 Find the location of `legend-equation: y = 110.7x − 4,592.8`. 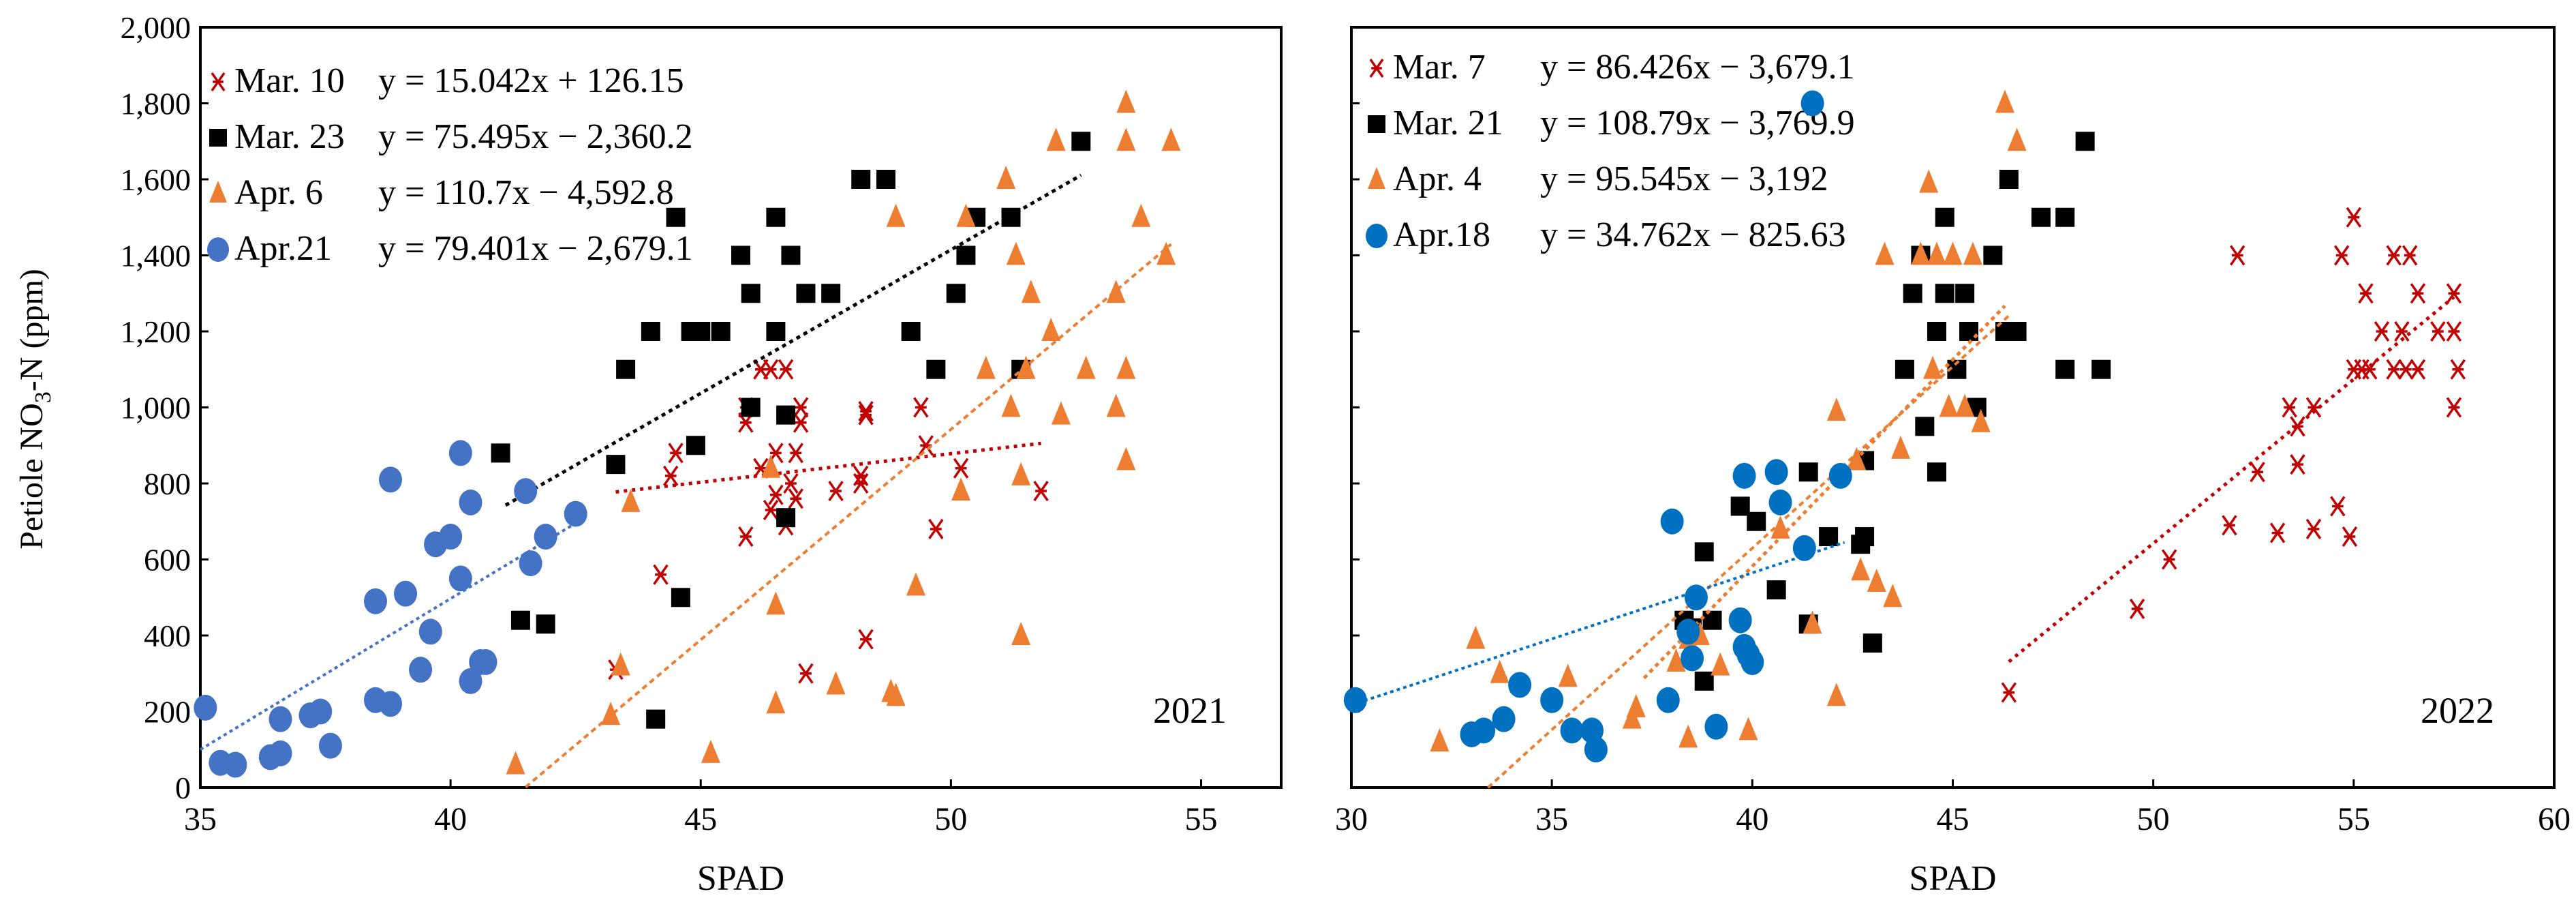

legend-equation: y = 110.7x − 4,592.8 is located at coordinates (526, 192).